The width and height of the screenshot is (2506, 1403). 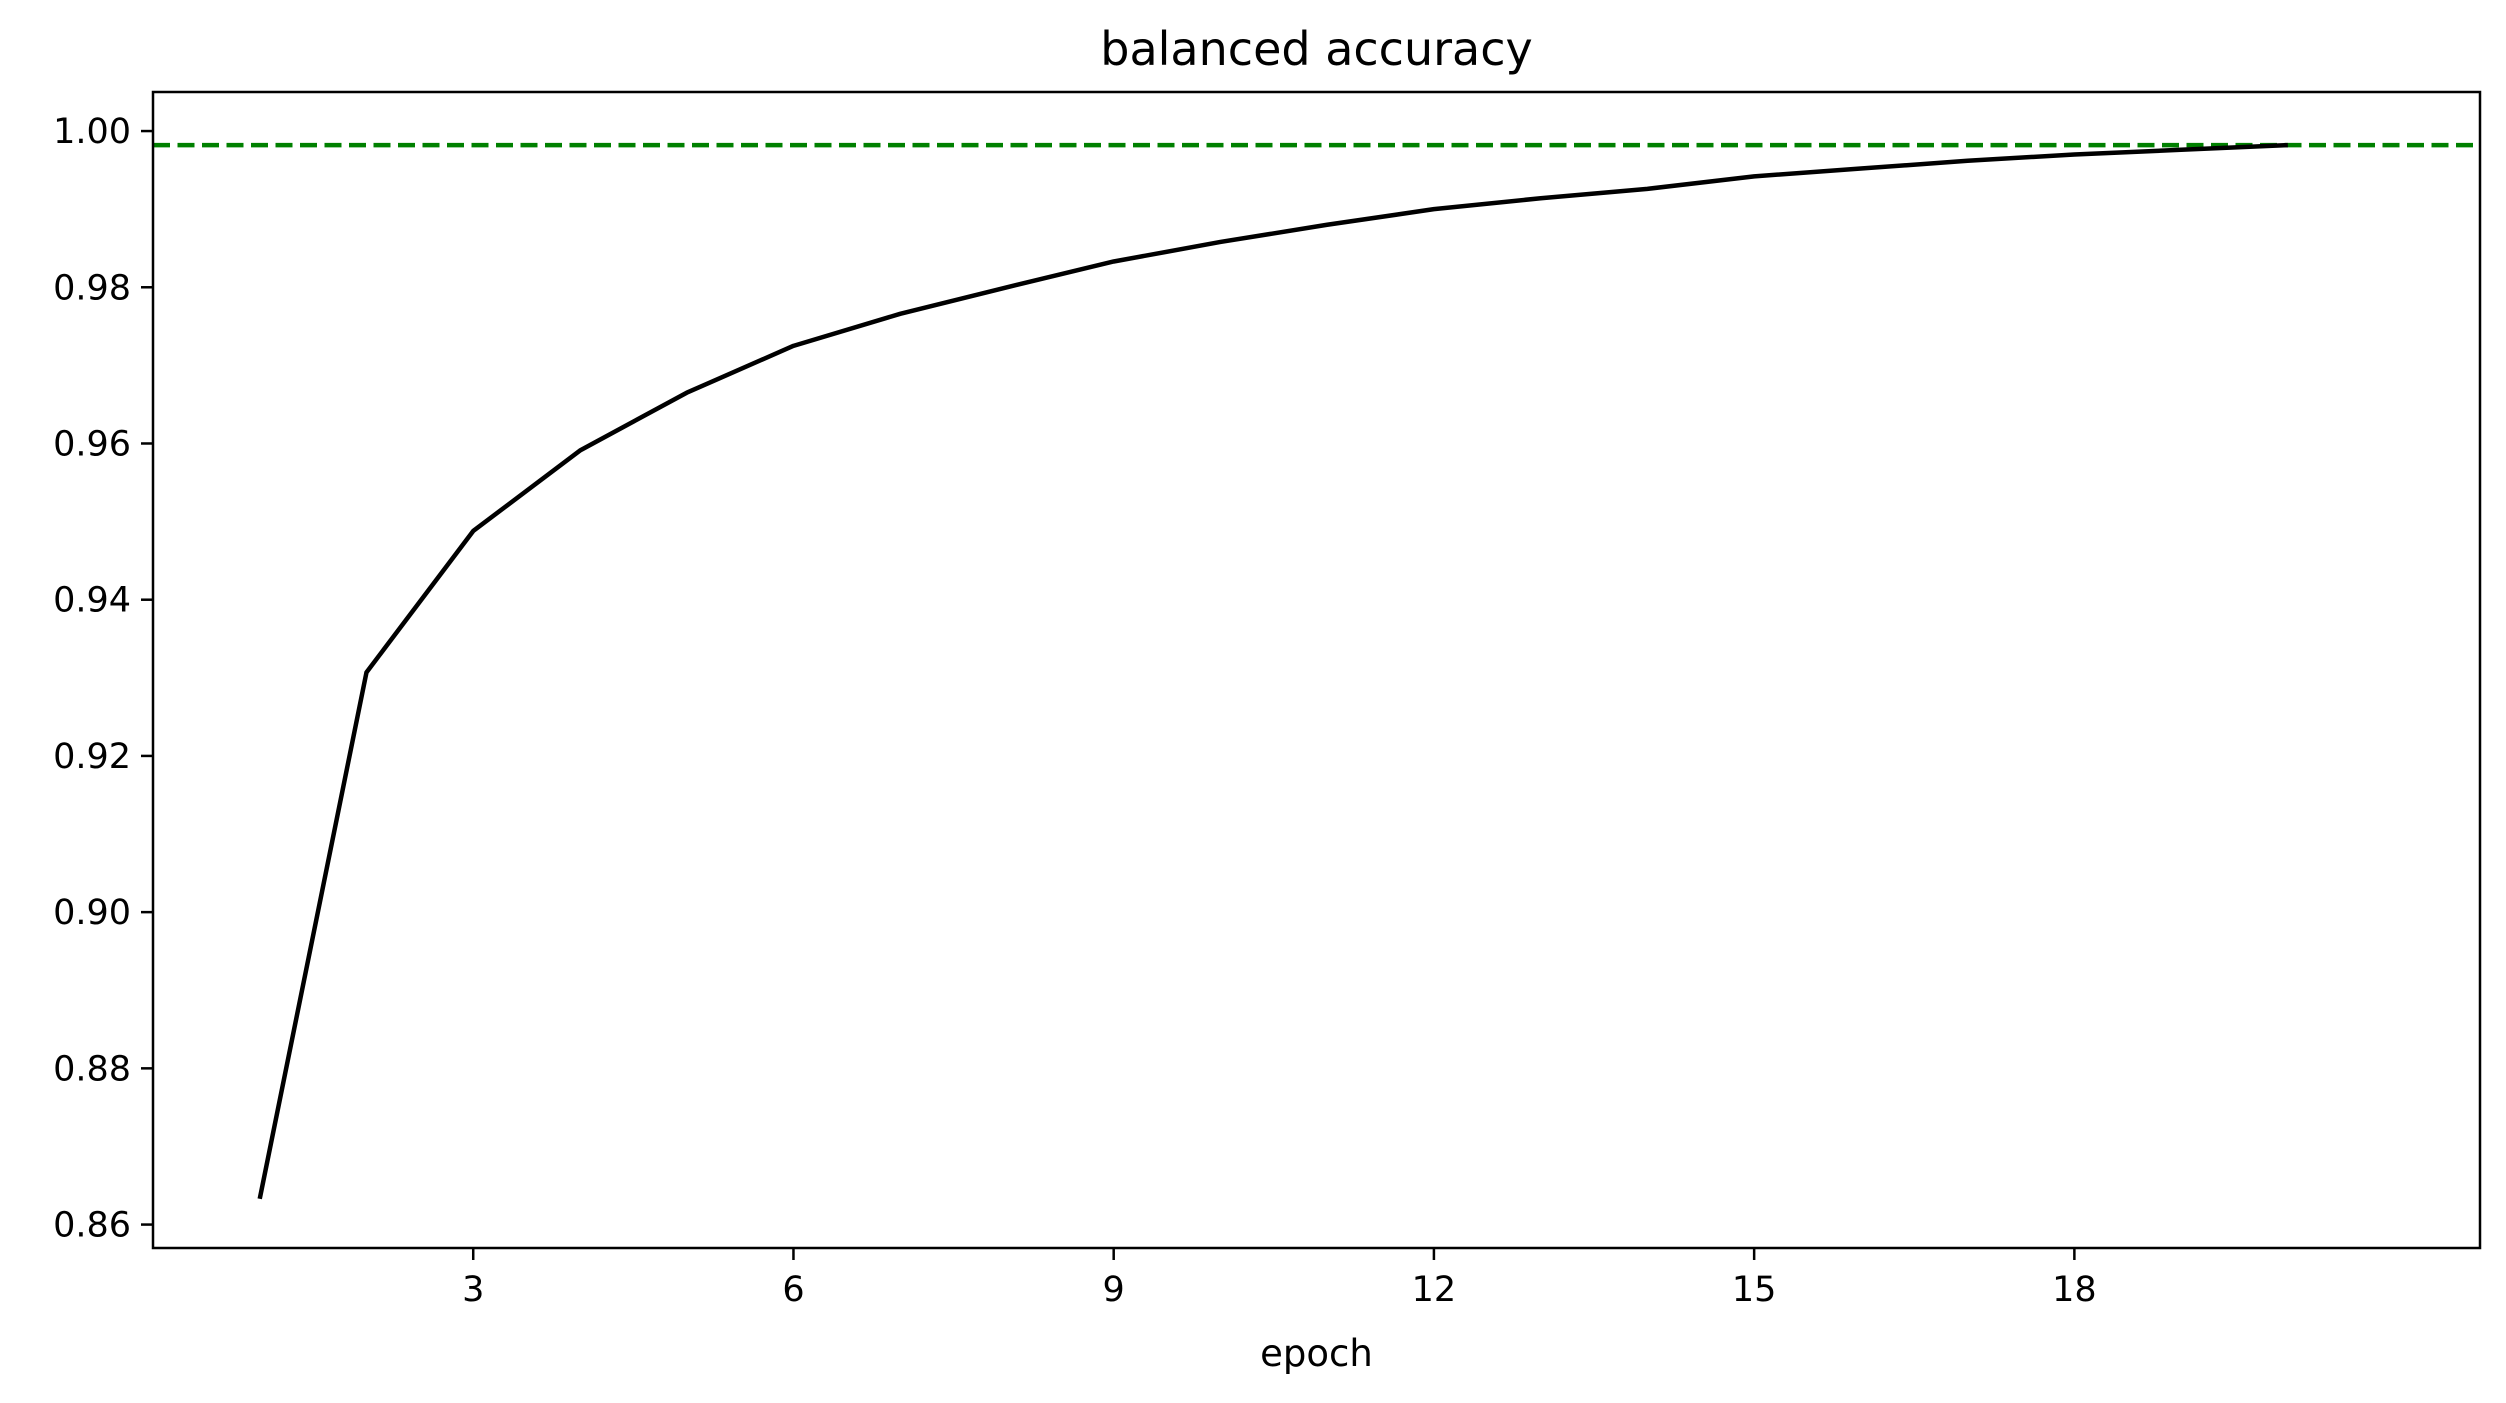 What do you see at coordinates (473, 1290) in the screenshot?
I see `x-tick-label: 3` at bounding box center [473, 1290].